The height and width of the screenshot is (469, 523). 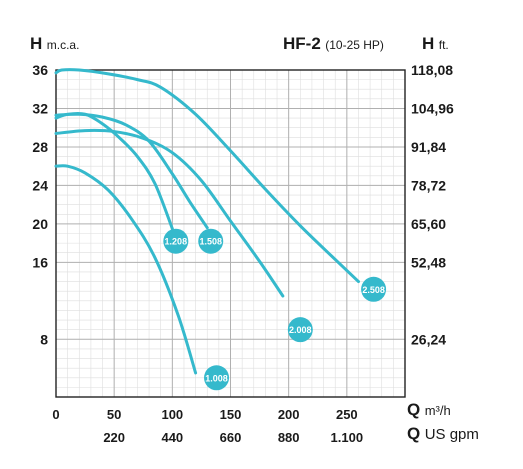 I want to click on y2-tick-label: 104,96, so click(x=432, y=108).